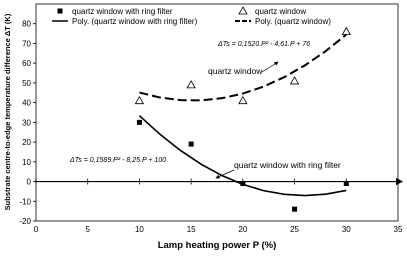 The height and width of the screenshot is (261, 407). What do you see at coordinates (135, 21) in the screenshot?
I see `legend-label: Poly. (quartz window with ring filter)` at bounding box center [135, 21].